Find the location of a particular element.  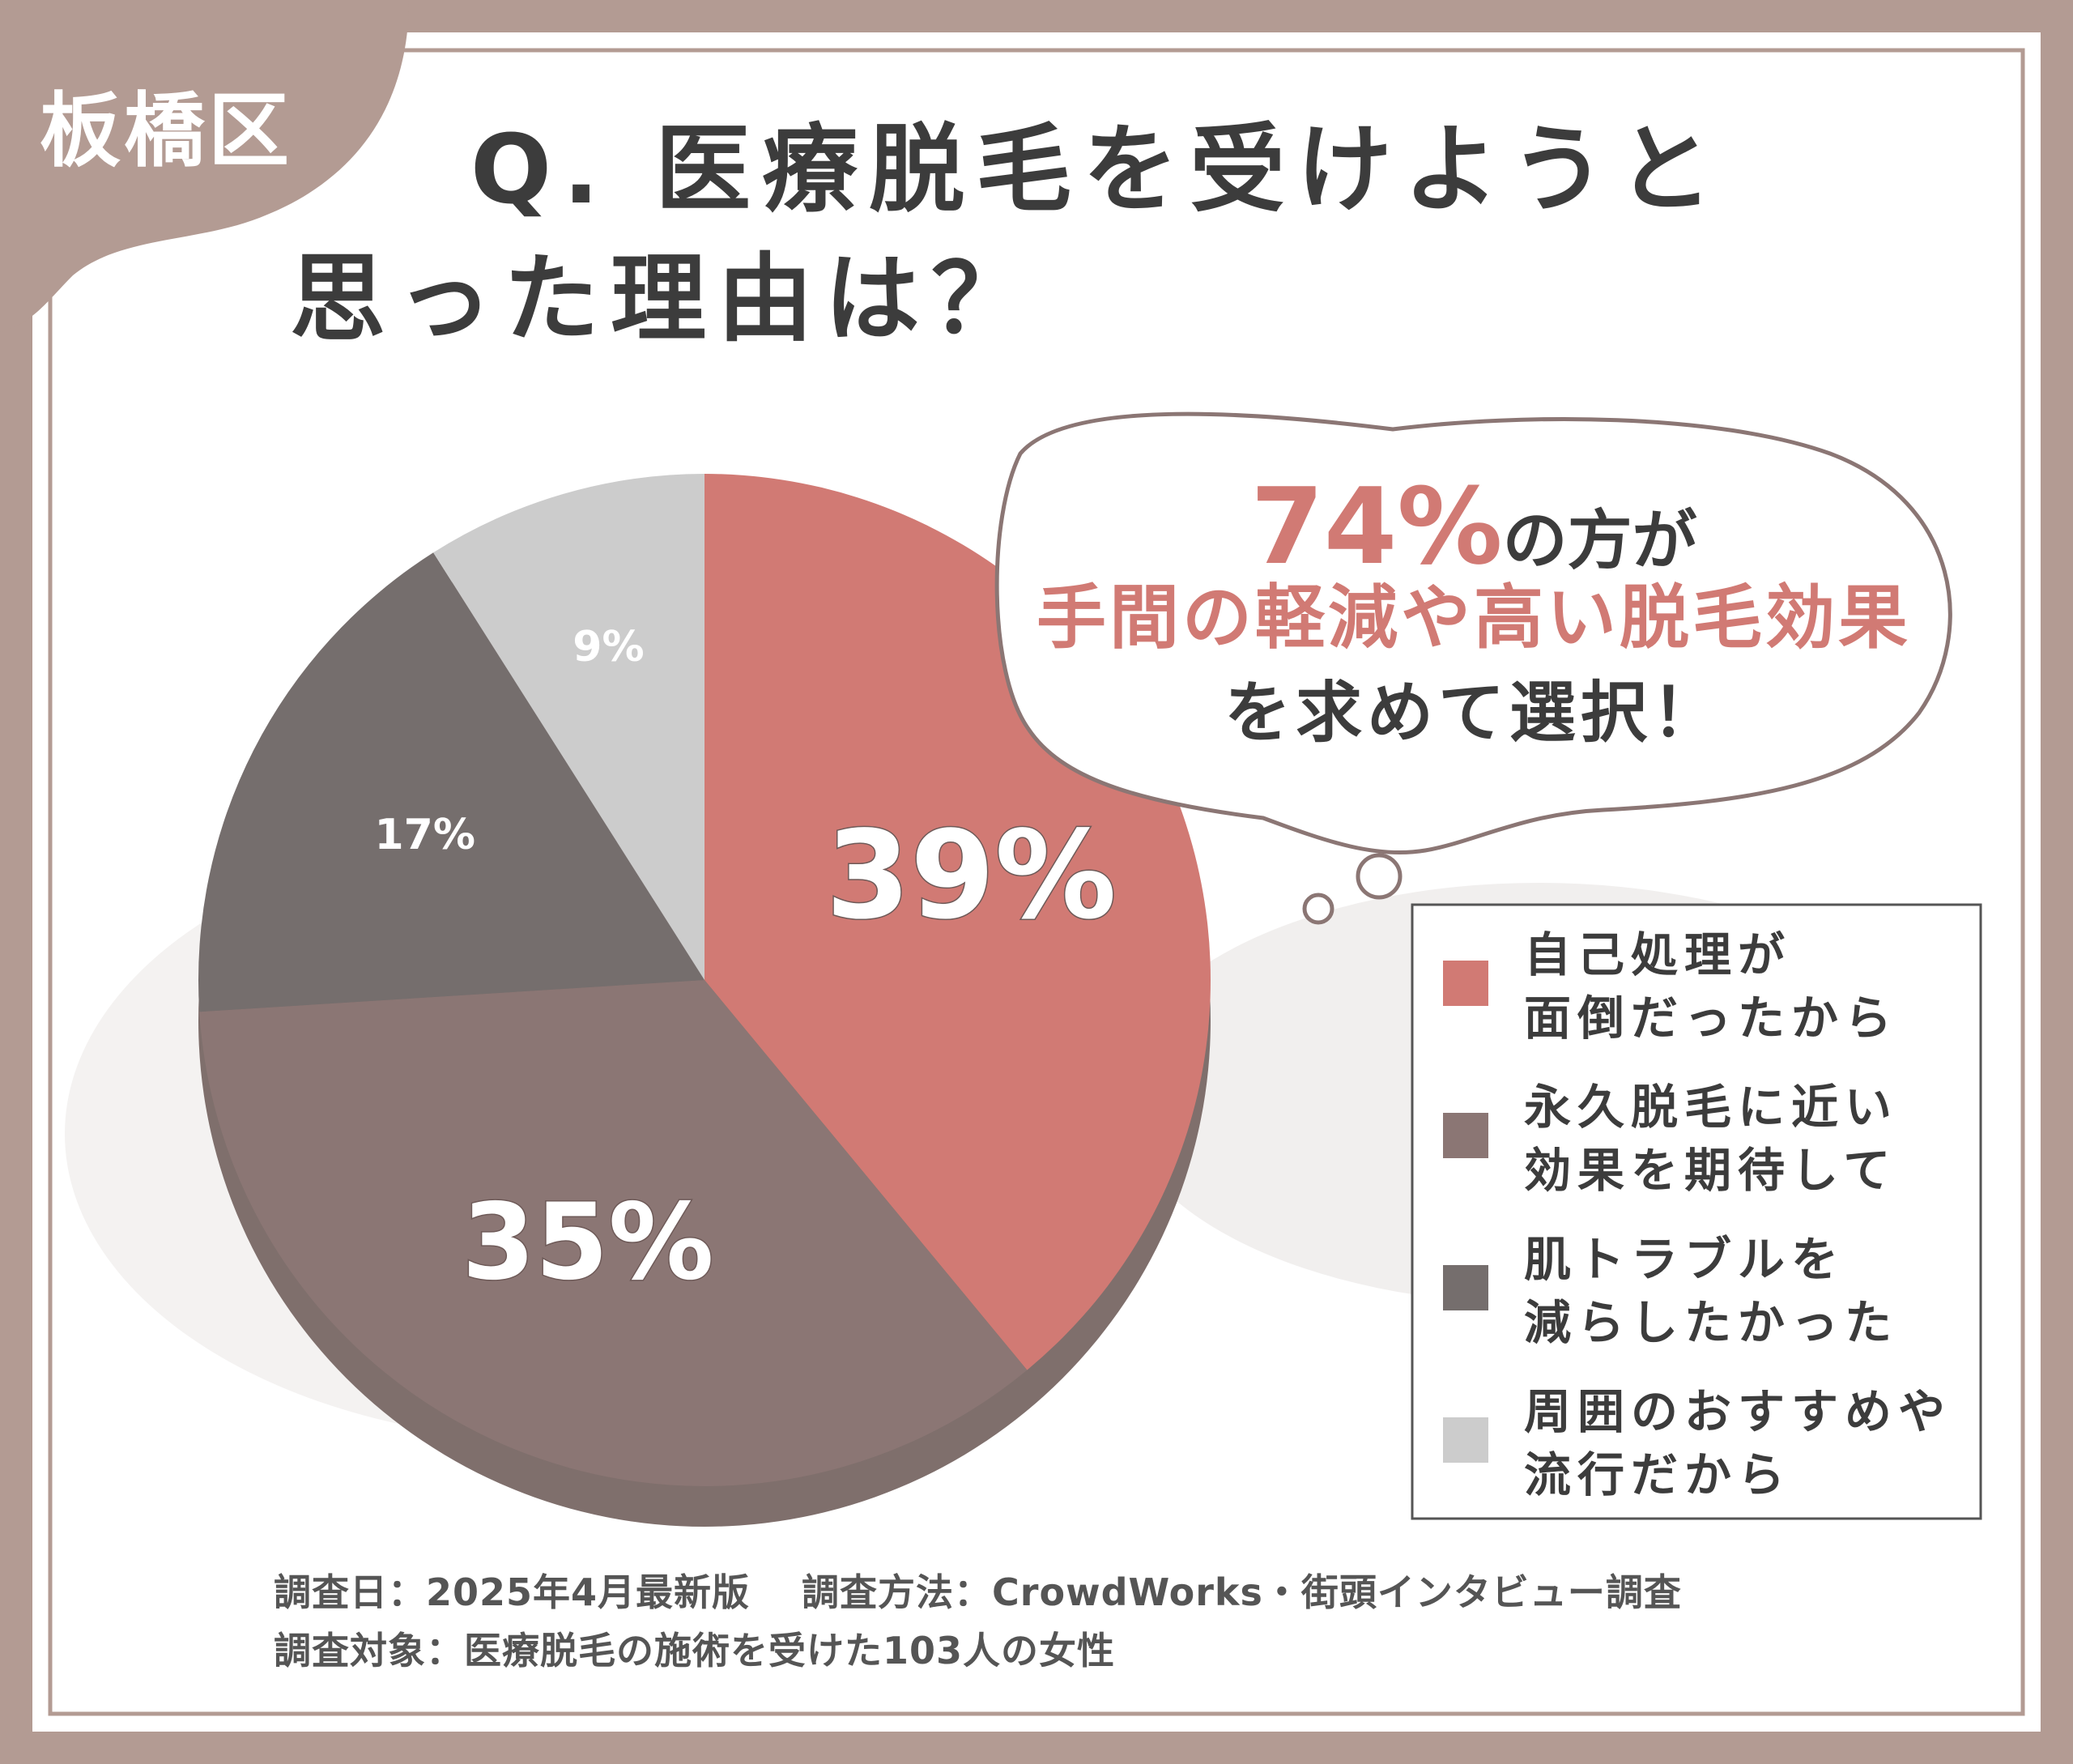

legend-swatches is located at coordinates (1466, 1212).